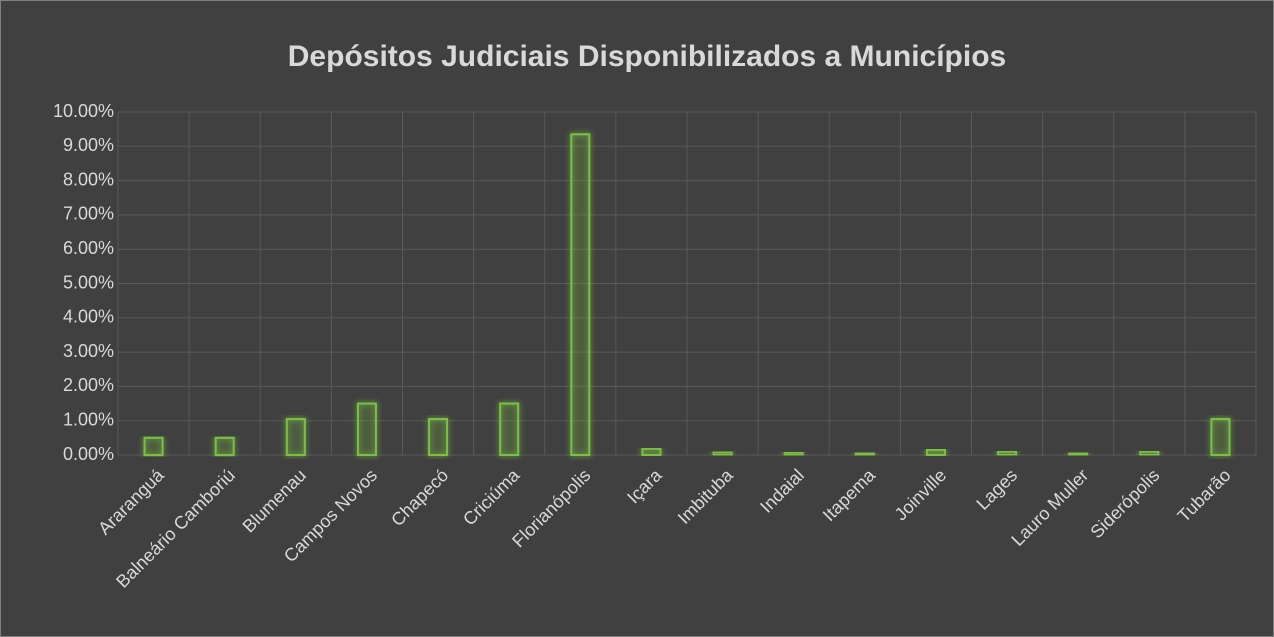  What do you see at coordinates (88, 282) in the screenshot?
I see `y-tick-label: 5.00%` at bounding box center [88, 282].